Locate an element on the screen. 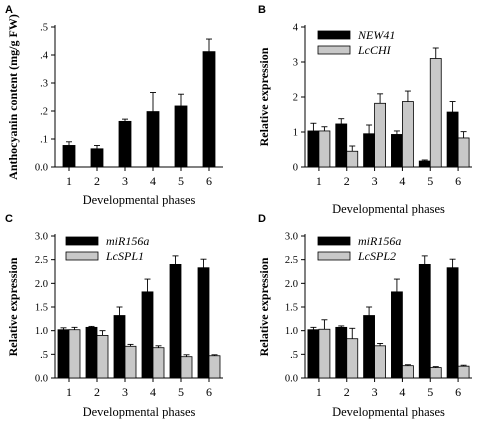 The height and width of the screenshot is (425, 500). panel-letter: A is located at coordinates (9, 10).